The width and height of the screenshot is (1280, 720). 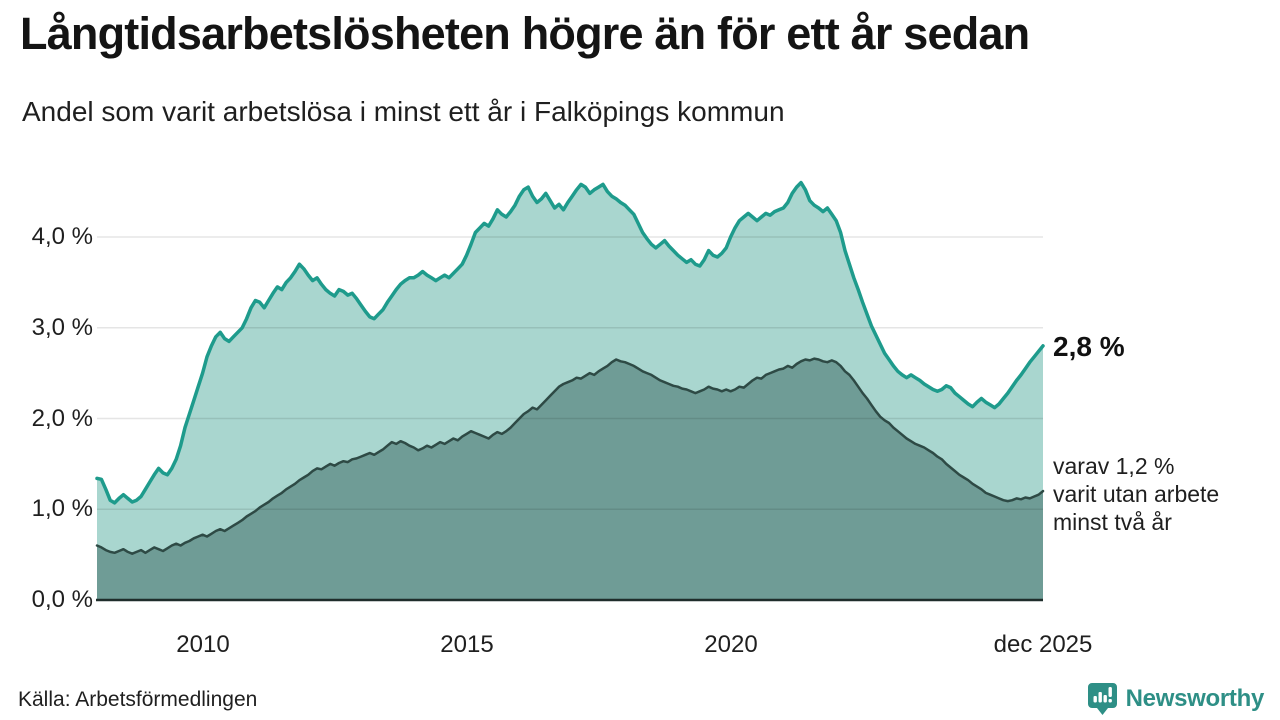 I want to click on subset-label-line2: varit utan arbete, so click(x=1136, y=494).